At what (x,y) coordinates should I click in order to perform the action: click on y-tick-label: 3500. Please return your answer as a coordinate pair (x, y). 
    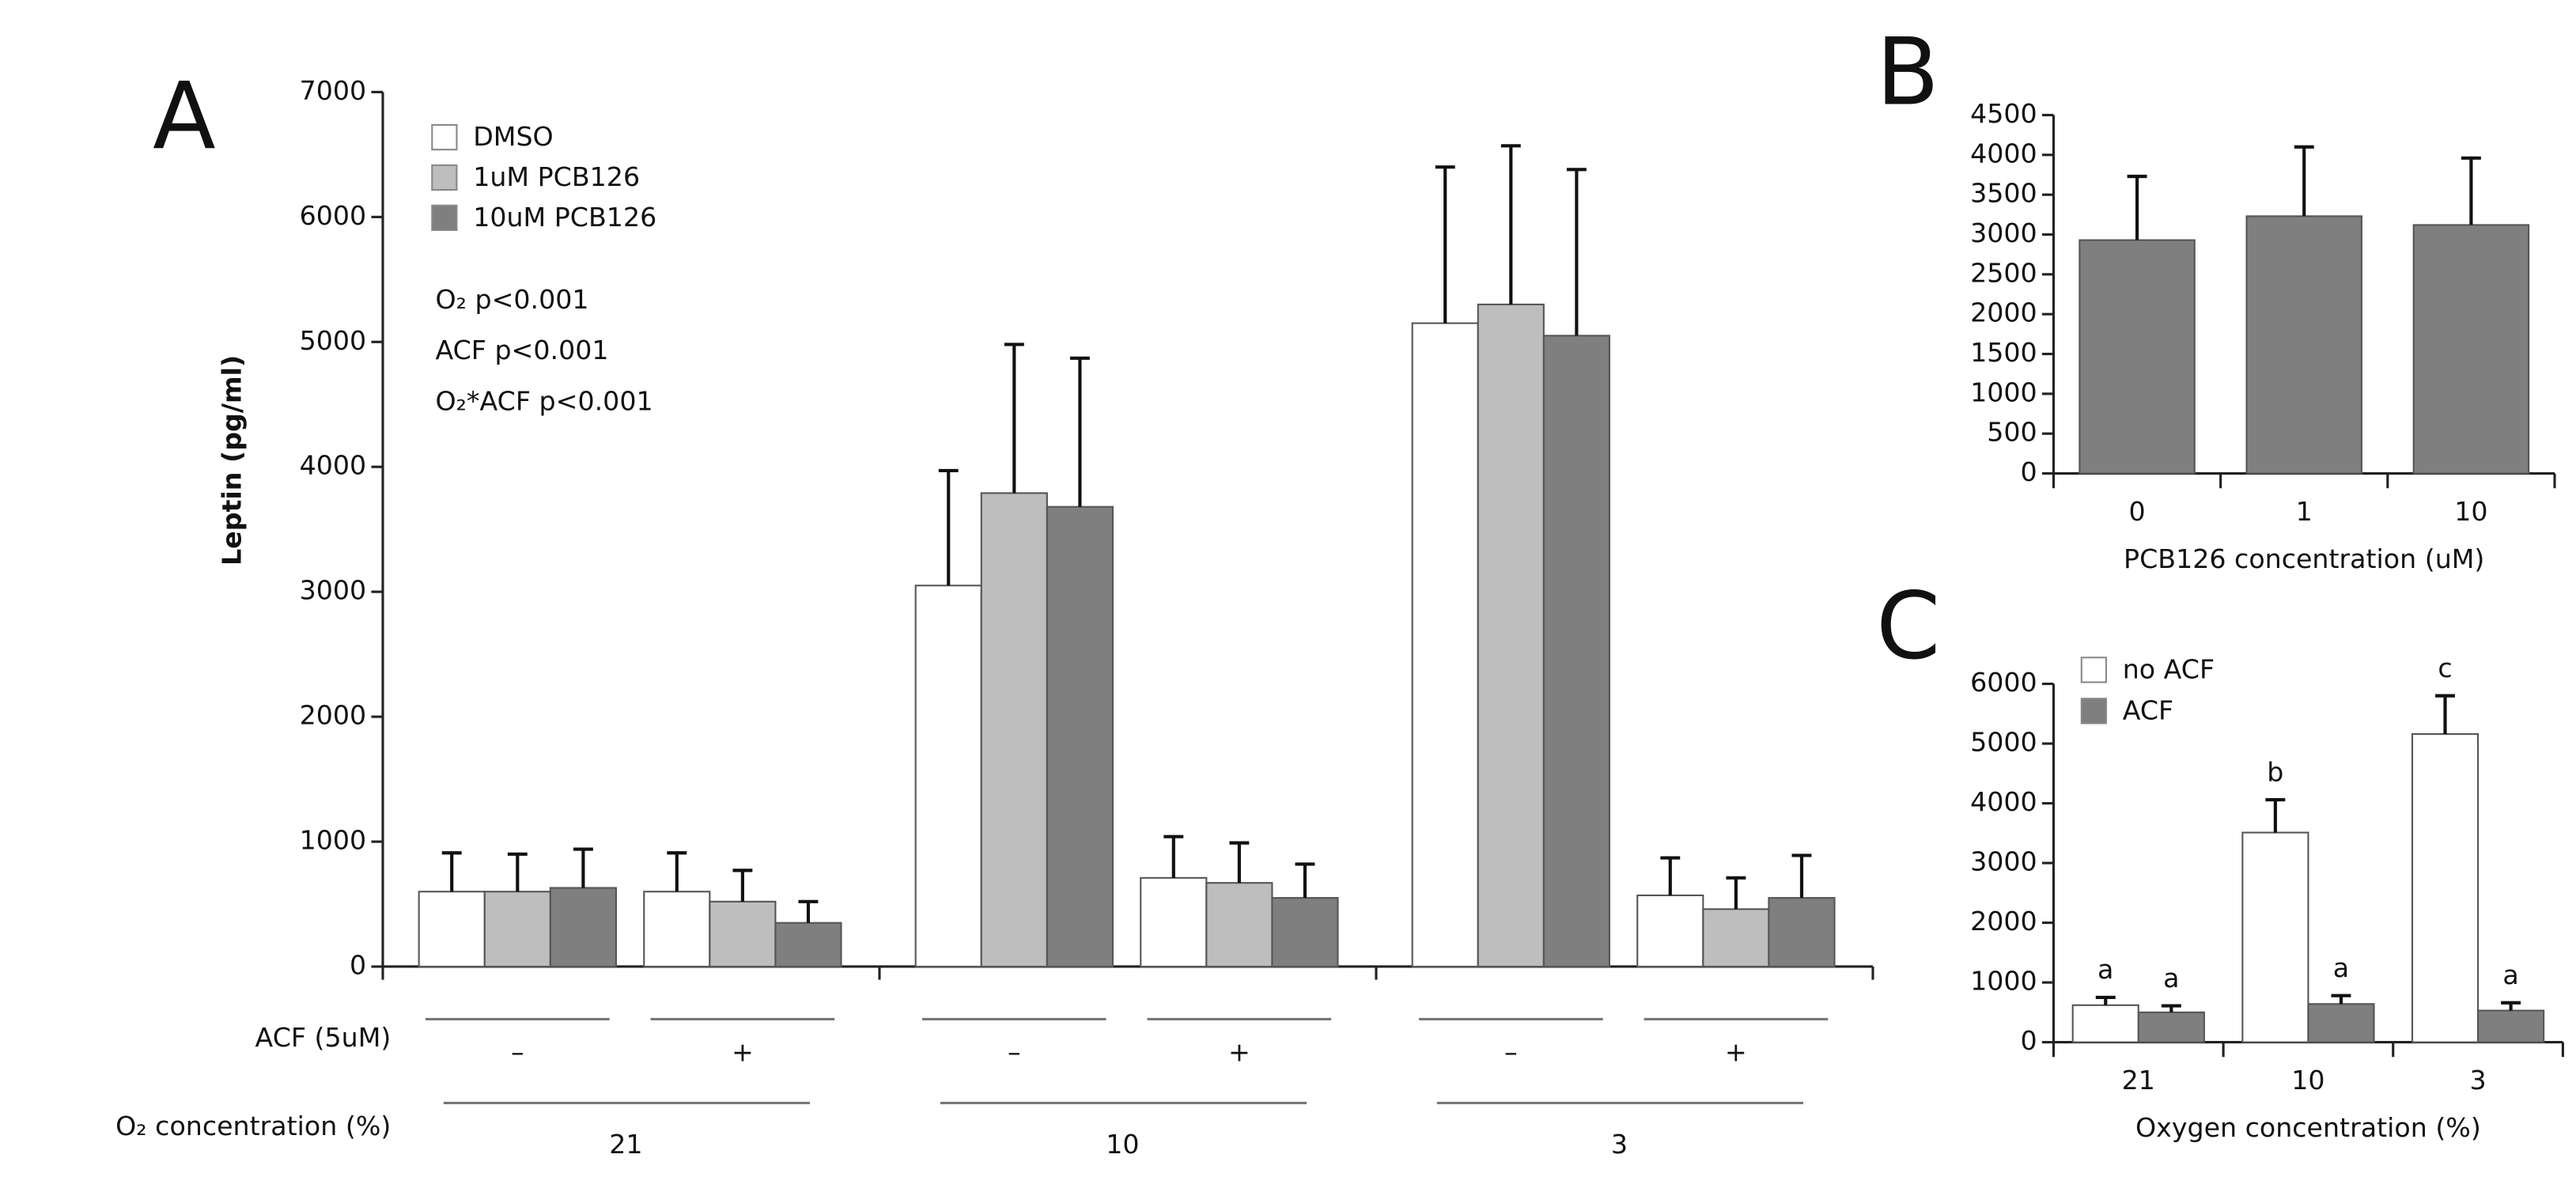
    Looking at the image, I should click on (2003, 193).